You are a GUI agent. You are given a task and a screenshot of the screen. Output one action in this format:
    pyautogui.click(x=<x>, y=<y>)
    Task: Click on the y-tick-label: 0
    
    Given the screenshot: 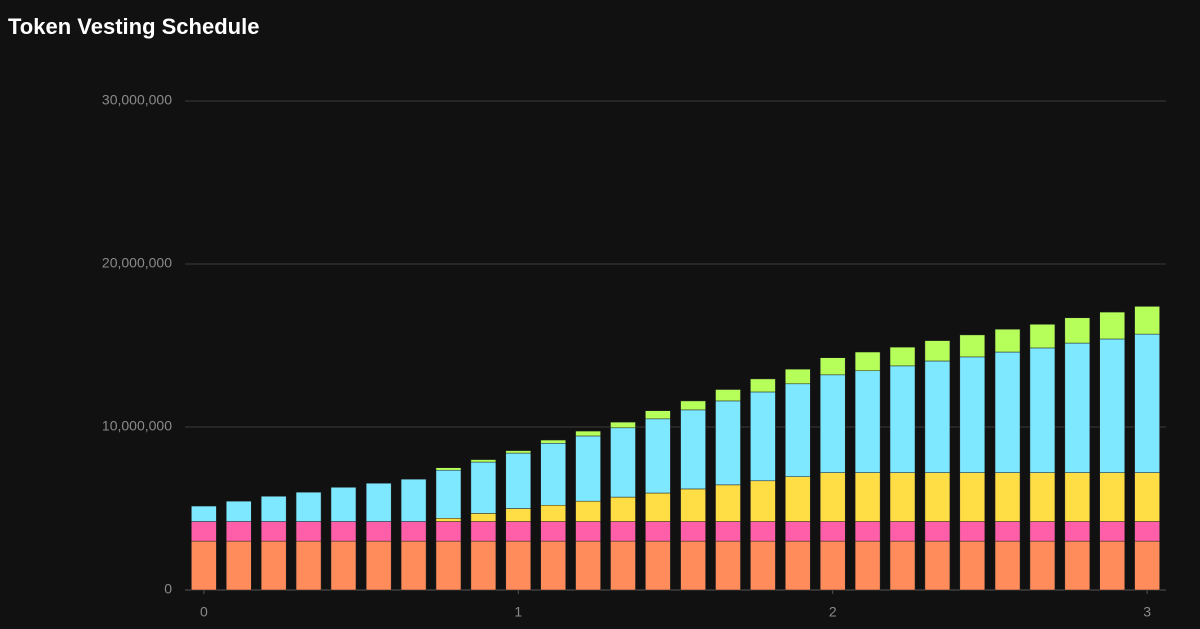 What is the action you would take?
    pyautogui.click(x=168, y=589)
    